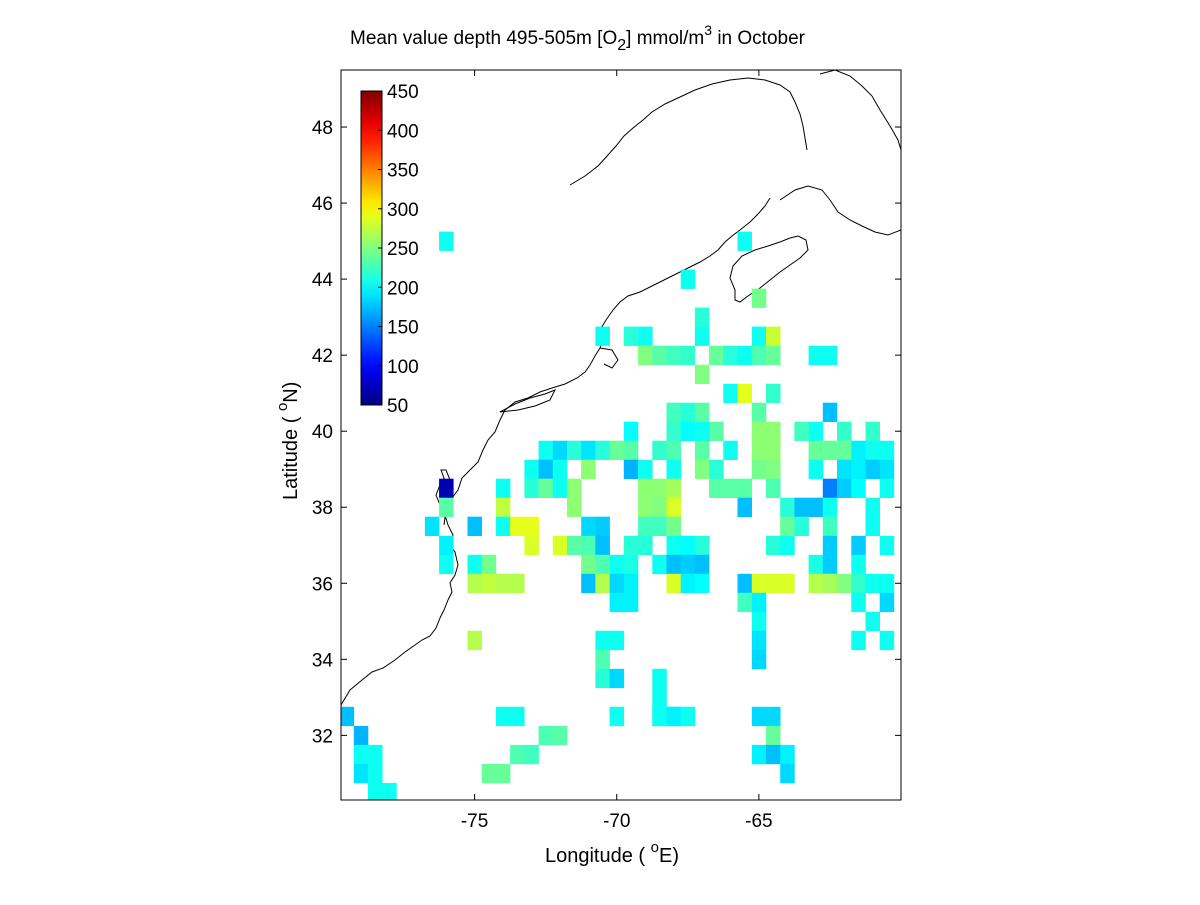 The width and height of the screenshot is (1200, 905). I want to click on nova-scotia-coast, so click(769, 269).